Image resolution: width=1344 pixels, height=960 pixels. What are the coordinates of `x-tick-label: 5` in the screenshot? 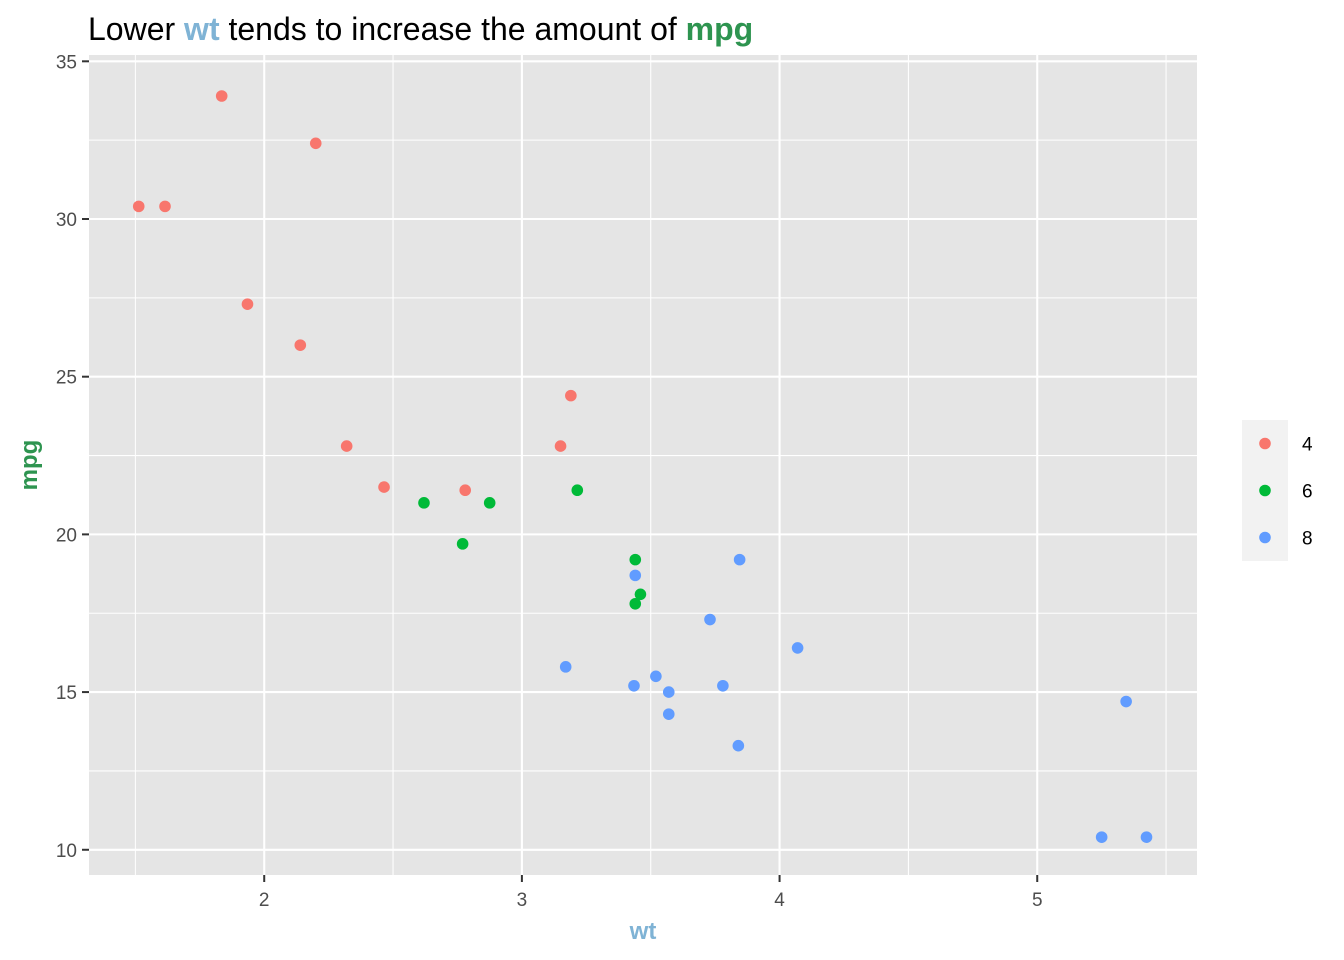 It's located at (1037, 900).